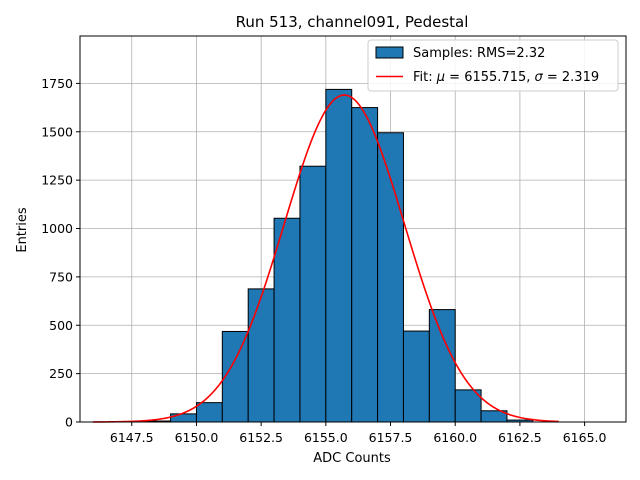 The image size is (640, 480). I want to click on x-axis-label: ADC Counts, so click(352, 458).